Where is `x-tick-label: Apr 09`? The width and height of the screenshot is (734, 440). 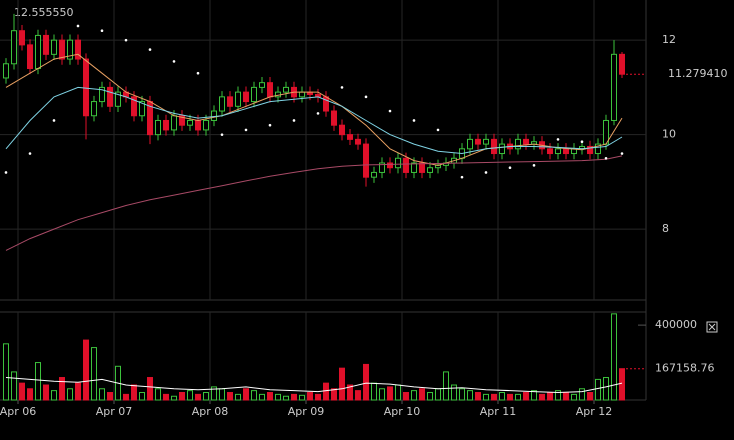 x-tick-label: Apr 09 is located at coordinates (306, 411).